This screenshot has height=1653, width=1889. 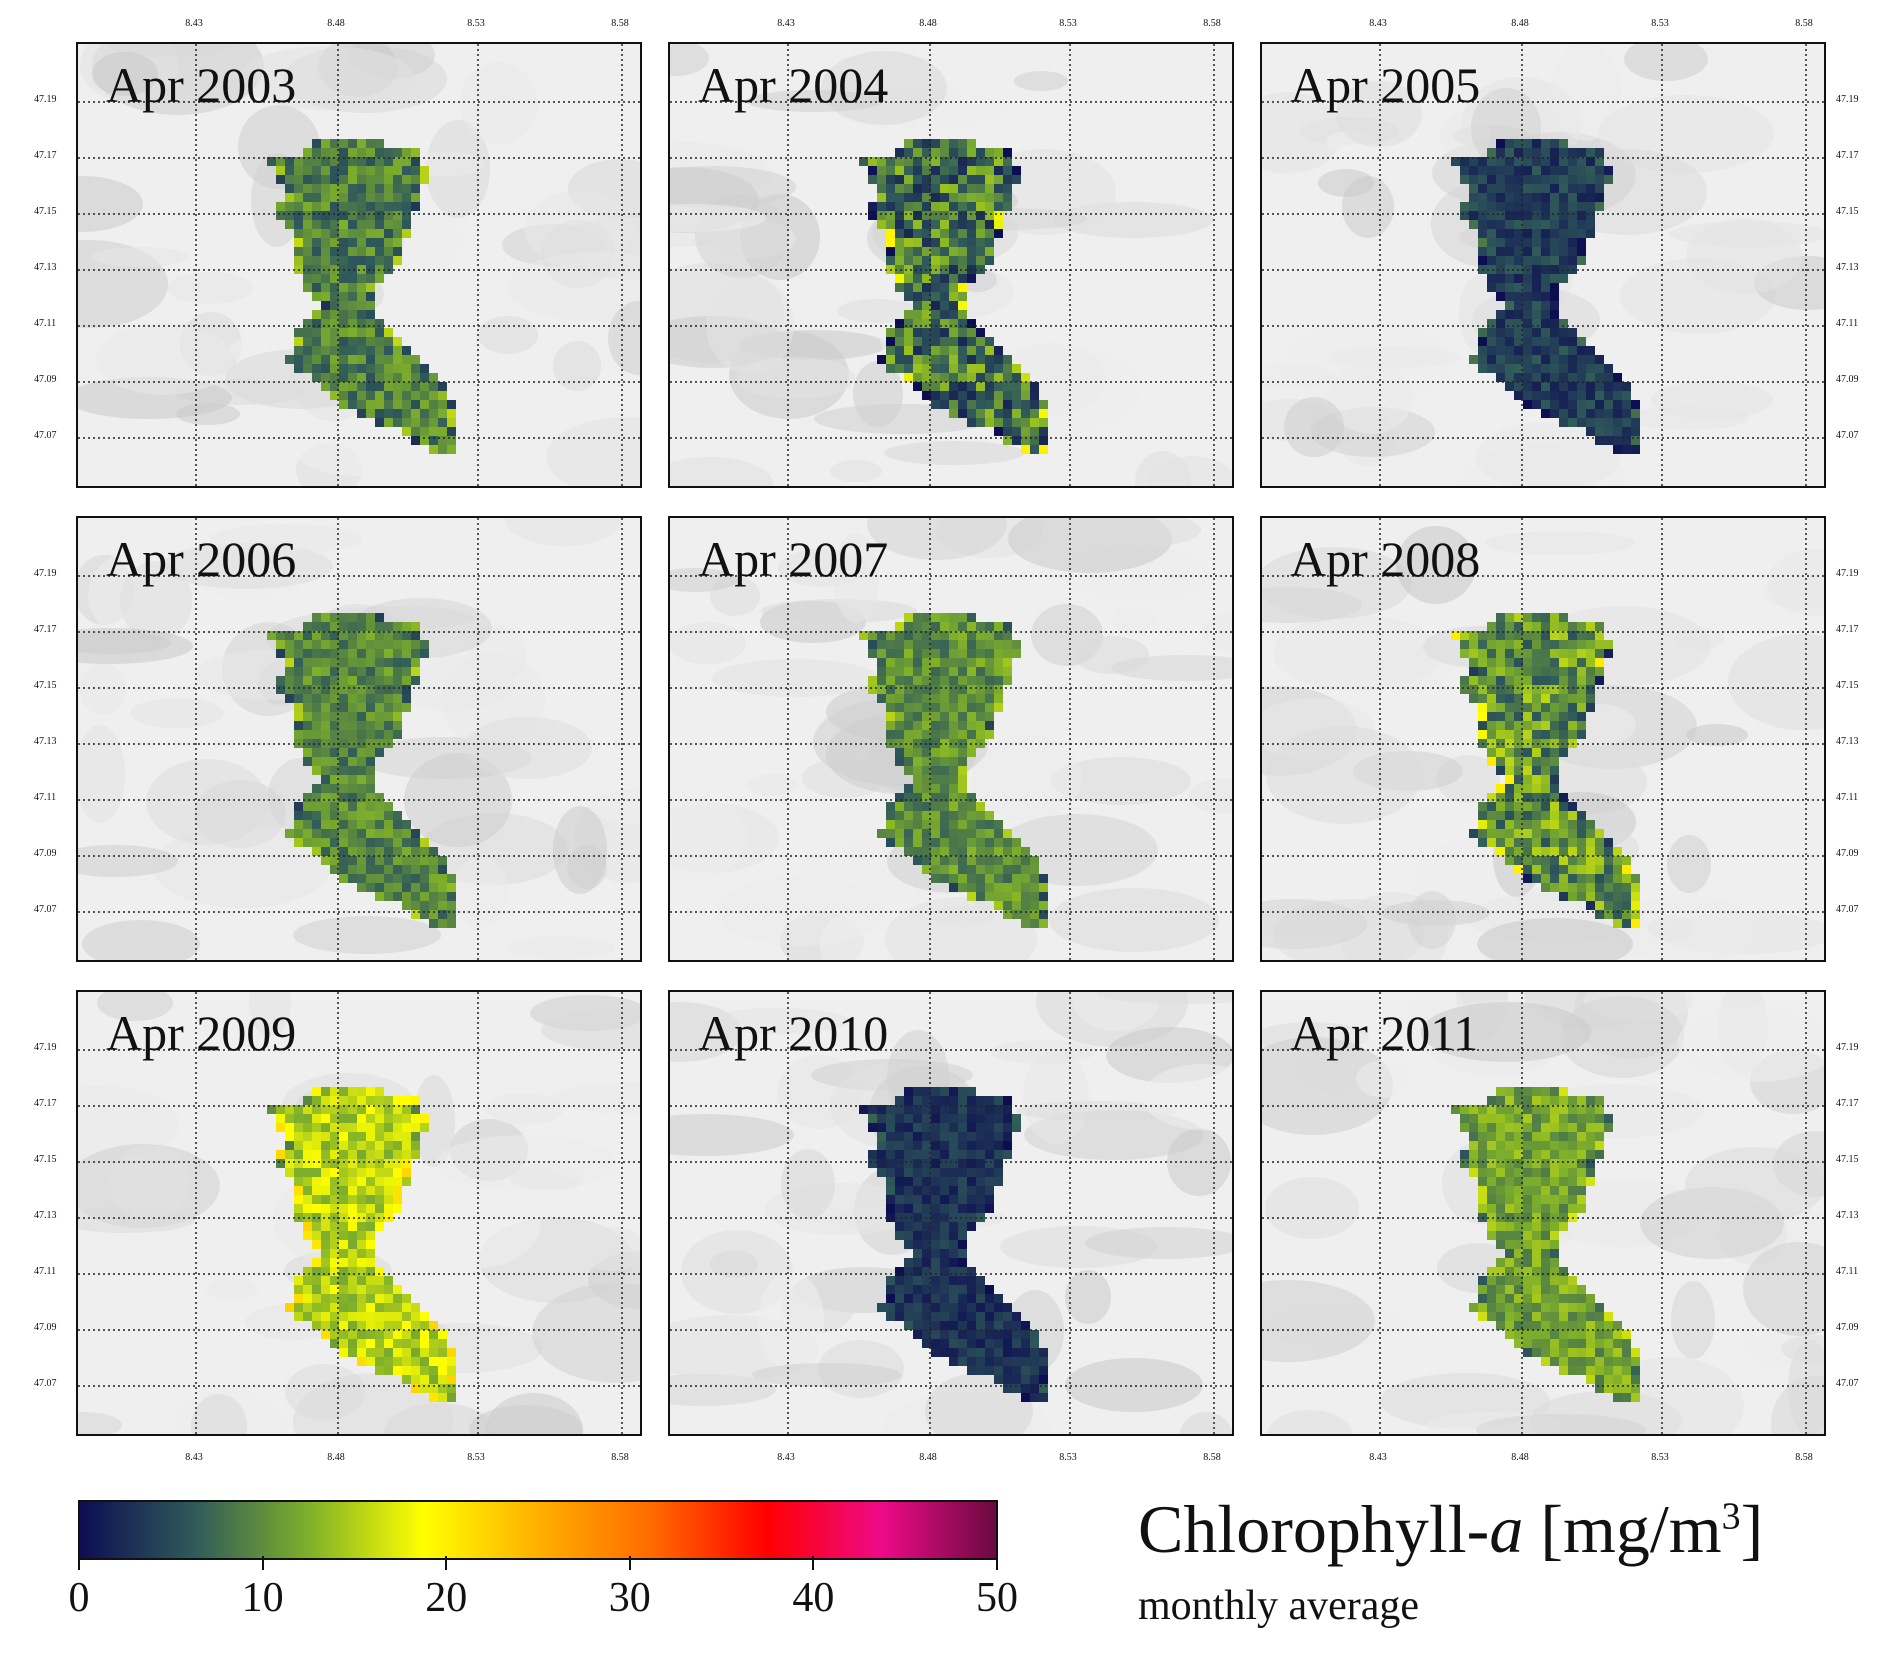 What do you see at coordinates (951, 739) in the screenshot?
I see `map-canvas` at bounding box center [951, 739].